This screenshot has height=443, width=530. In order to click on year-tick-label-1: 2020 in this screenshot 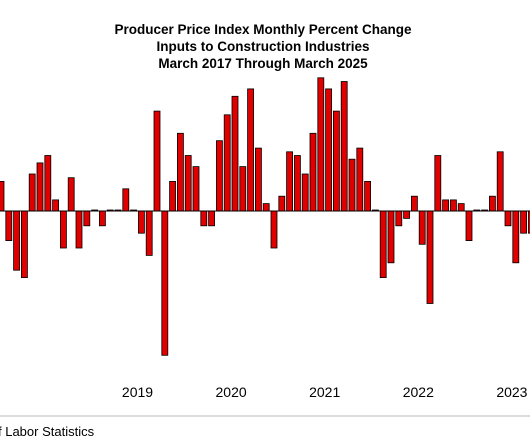, I will do `click(231, 392)`.